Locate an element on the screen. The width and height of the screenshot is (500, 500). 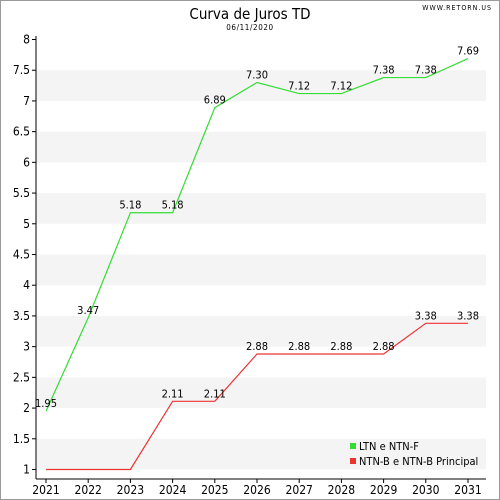
y-tick-label: 1 is located at coordinates (26, 470).